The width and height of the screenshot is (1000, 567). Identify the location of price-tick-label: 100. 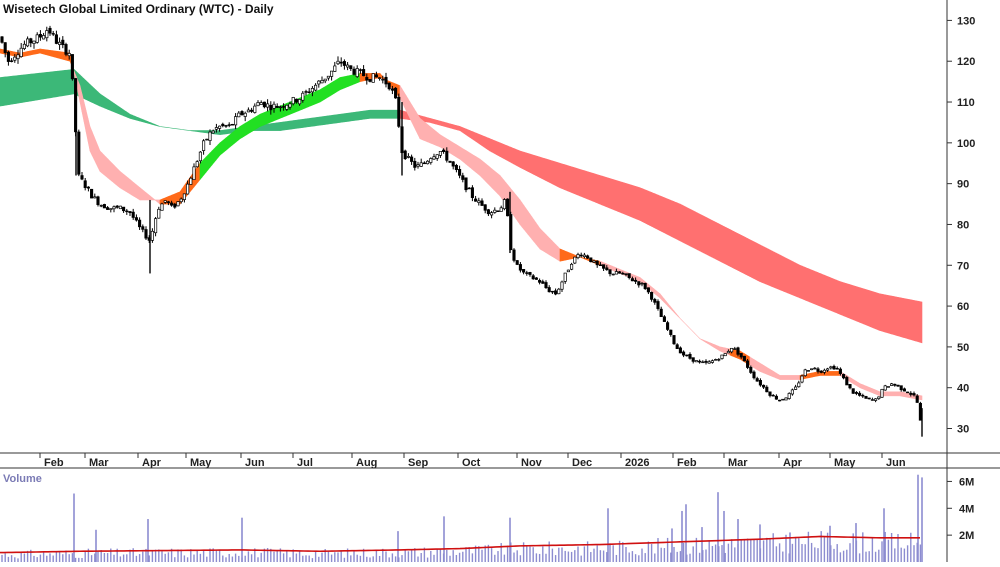
(966, 144).